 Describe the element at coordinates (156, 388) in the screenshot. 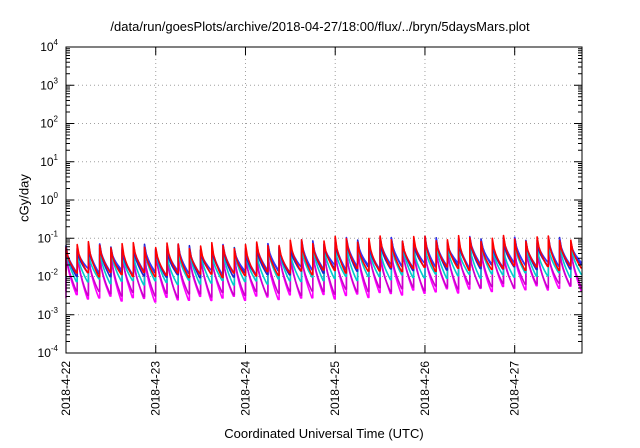

I see `x-tick-label: 2018-4-23` at that location.